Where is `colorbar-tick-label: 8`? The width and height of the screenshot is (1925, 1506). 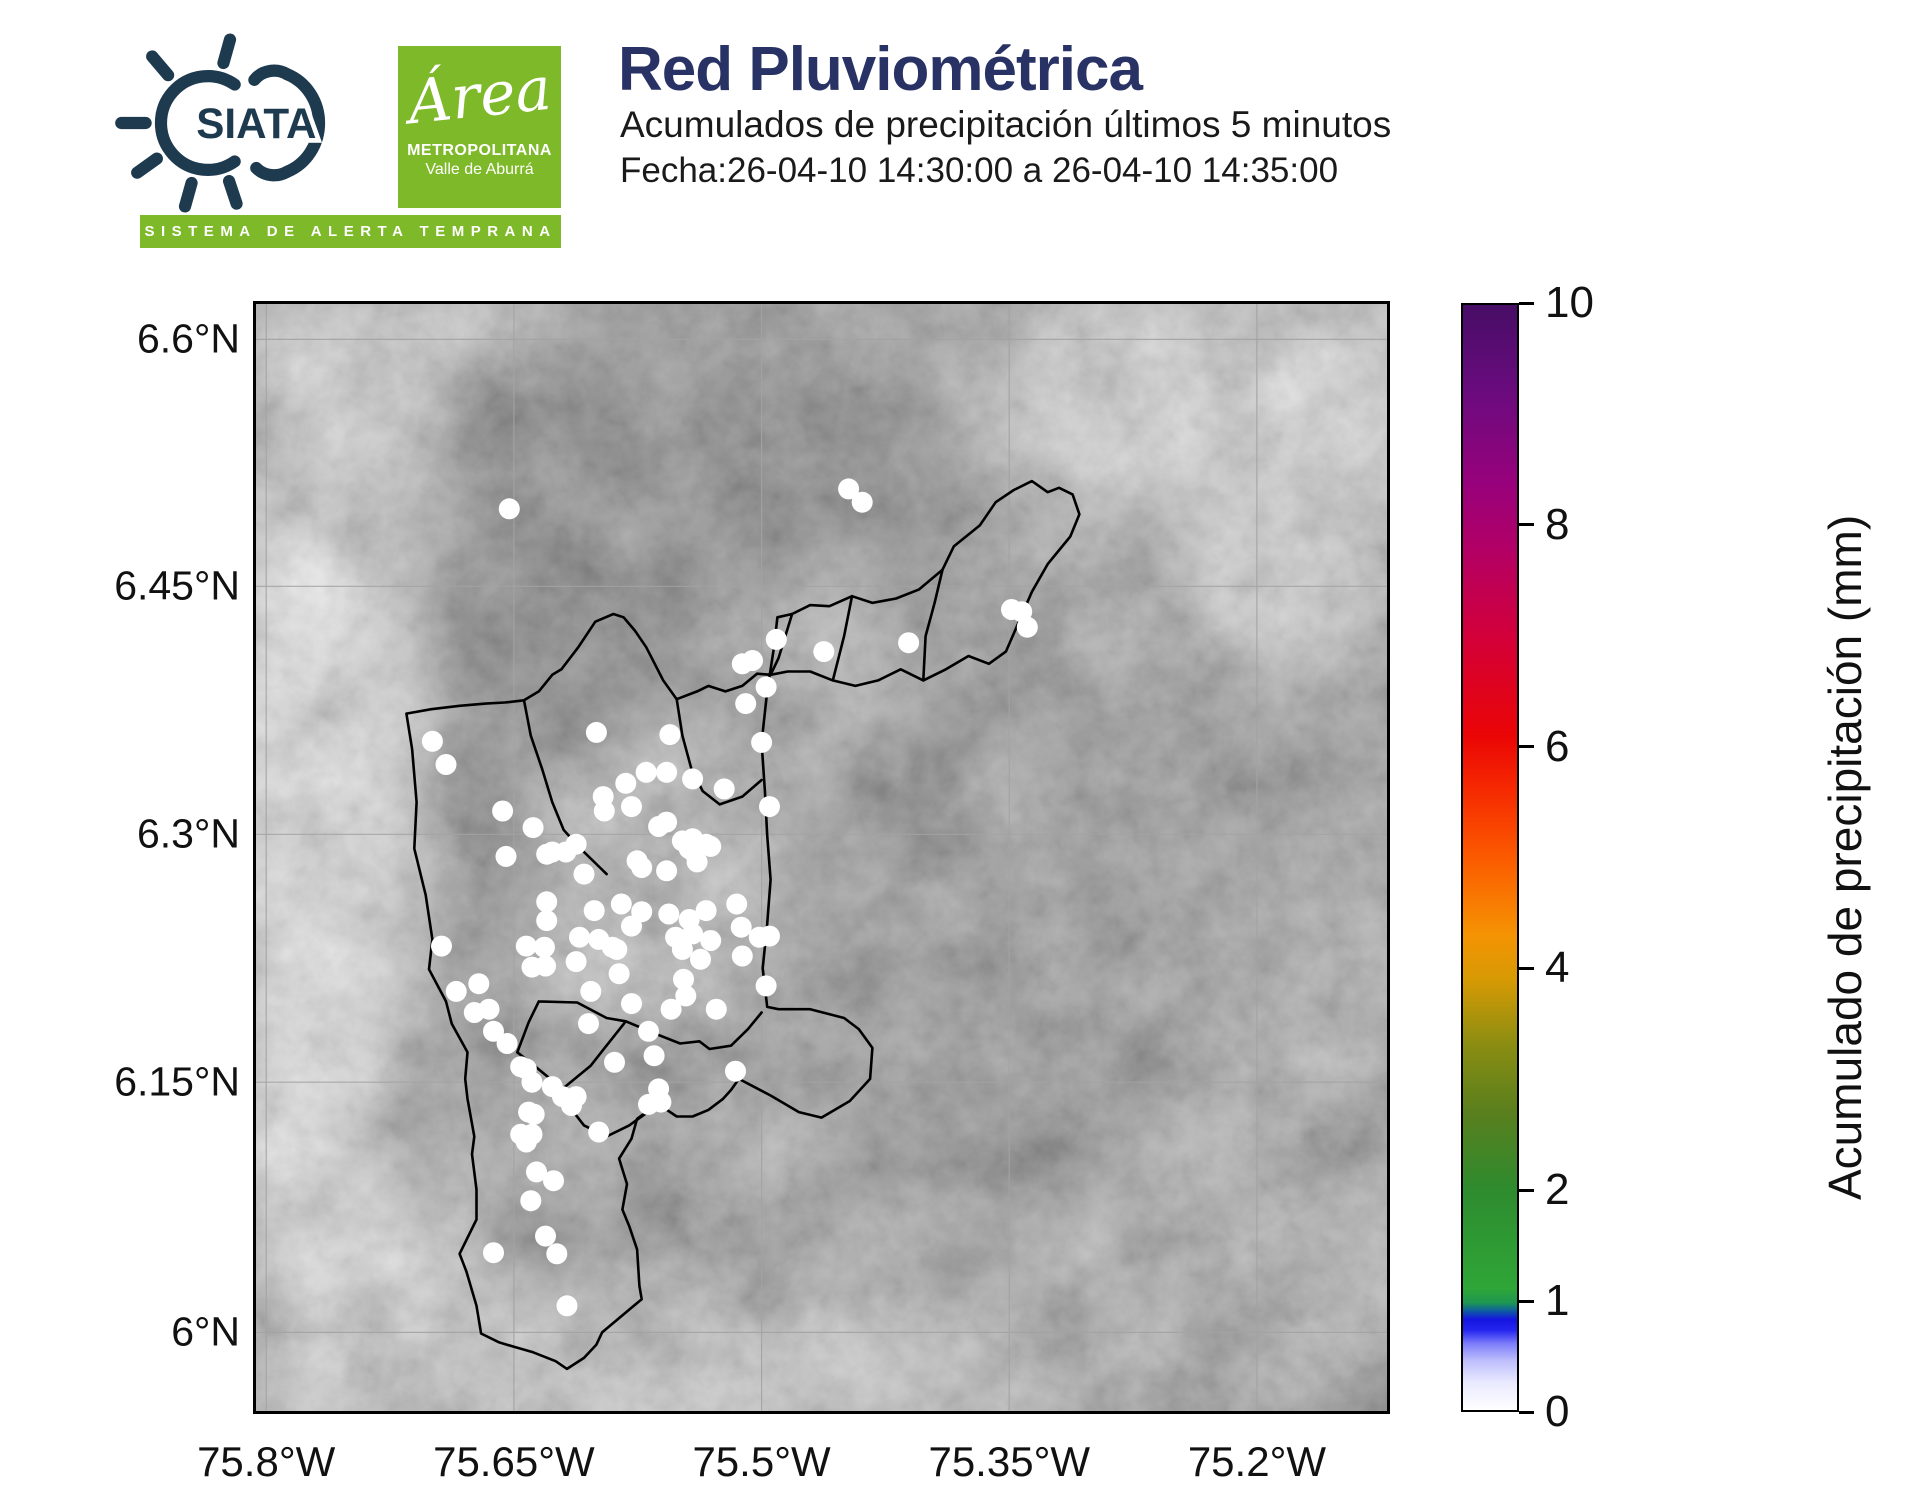
colorbar-tick-label: 8 is located at coordinates (1557, 524).